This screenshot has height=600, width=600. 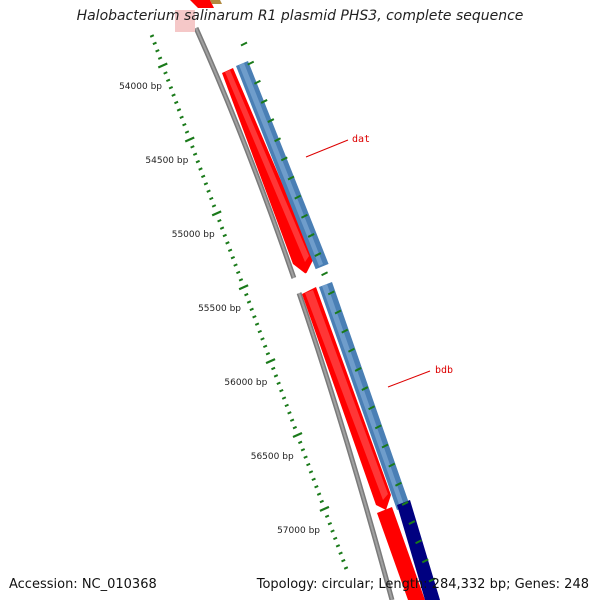 What do you see at coordinates (444, 370) in the screenshot?
I see `gene-label-bdb: bdb` at bounding box center [444, 370].